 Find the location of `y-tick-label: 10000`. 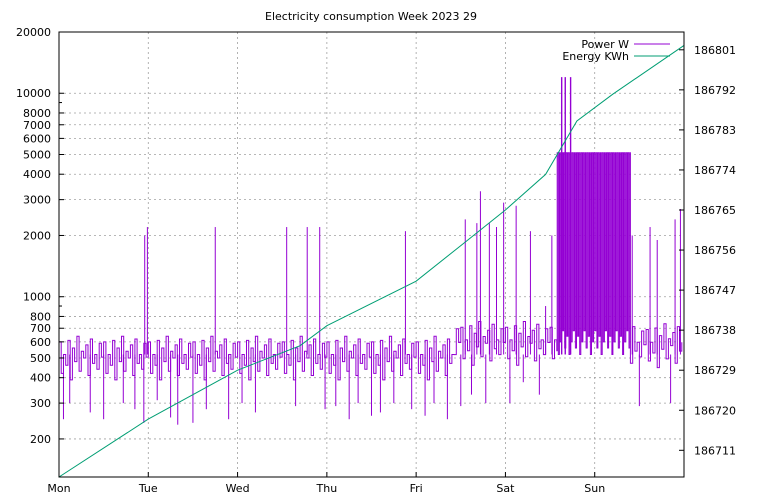

y-tick-label: 10000 is located at coordinates (33, 93).